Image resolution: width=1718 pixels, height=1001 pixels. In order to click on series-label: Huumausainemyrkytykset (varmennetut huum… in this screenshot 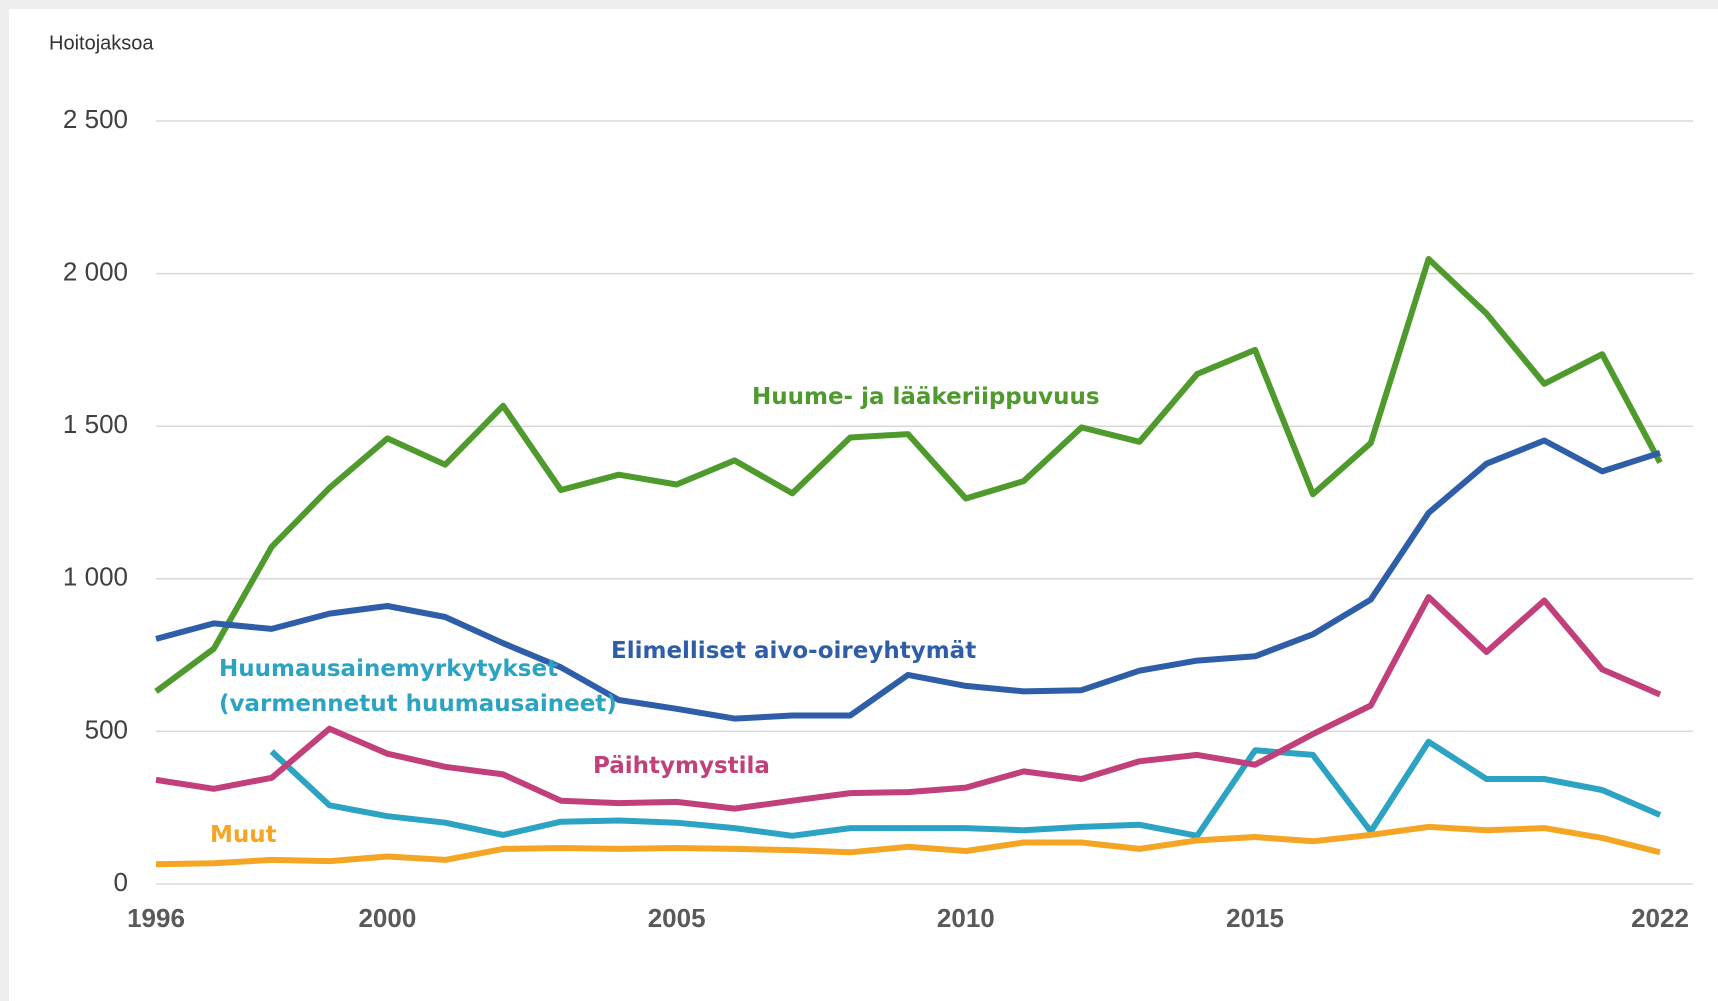, I will do `click(418, 686)`.